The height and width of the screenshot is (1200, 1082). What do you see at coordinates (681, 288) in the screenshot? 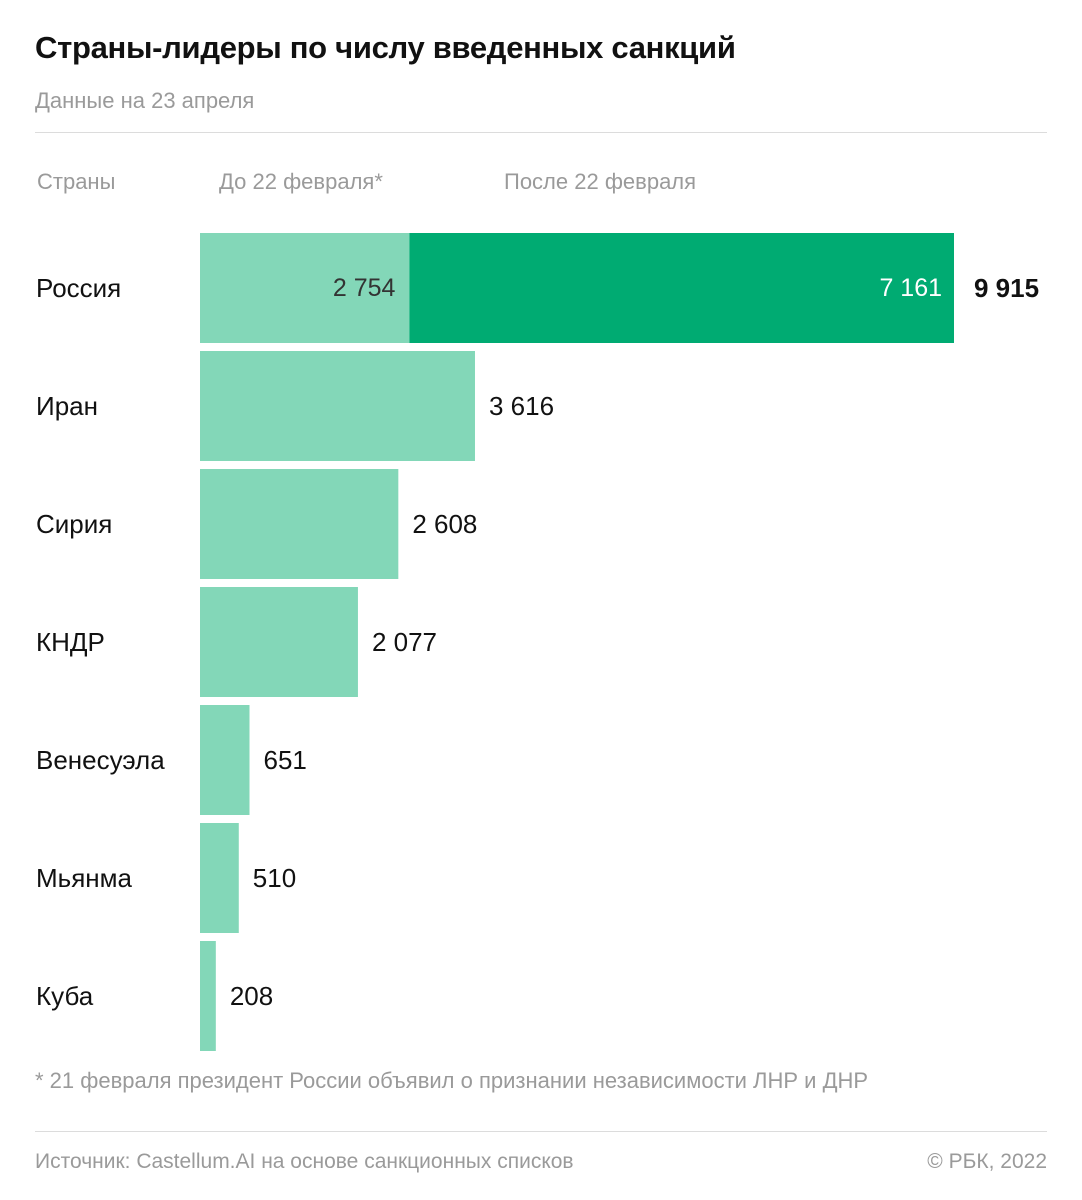
I see `bar-segment-after` at bounding box center [681, 288].